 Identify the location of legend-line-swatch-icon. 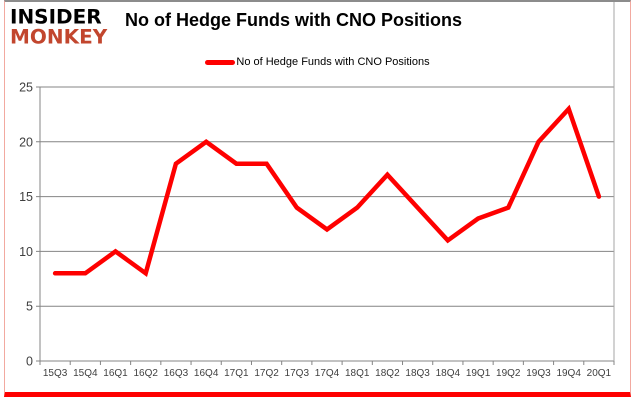
(220, 62).